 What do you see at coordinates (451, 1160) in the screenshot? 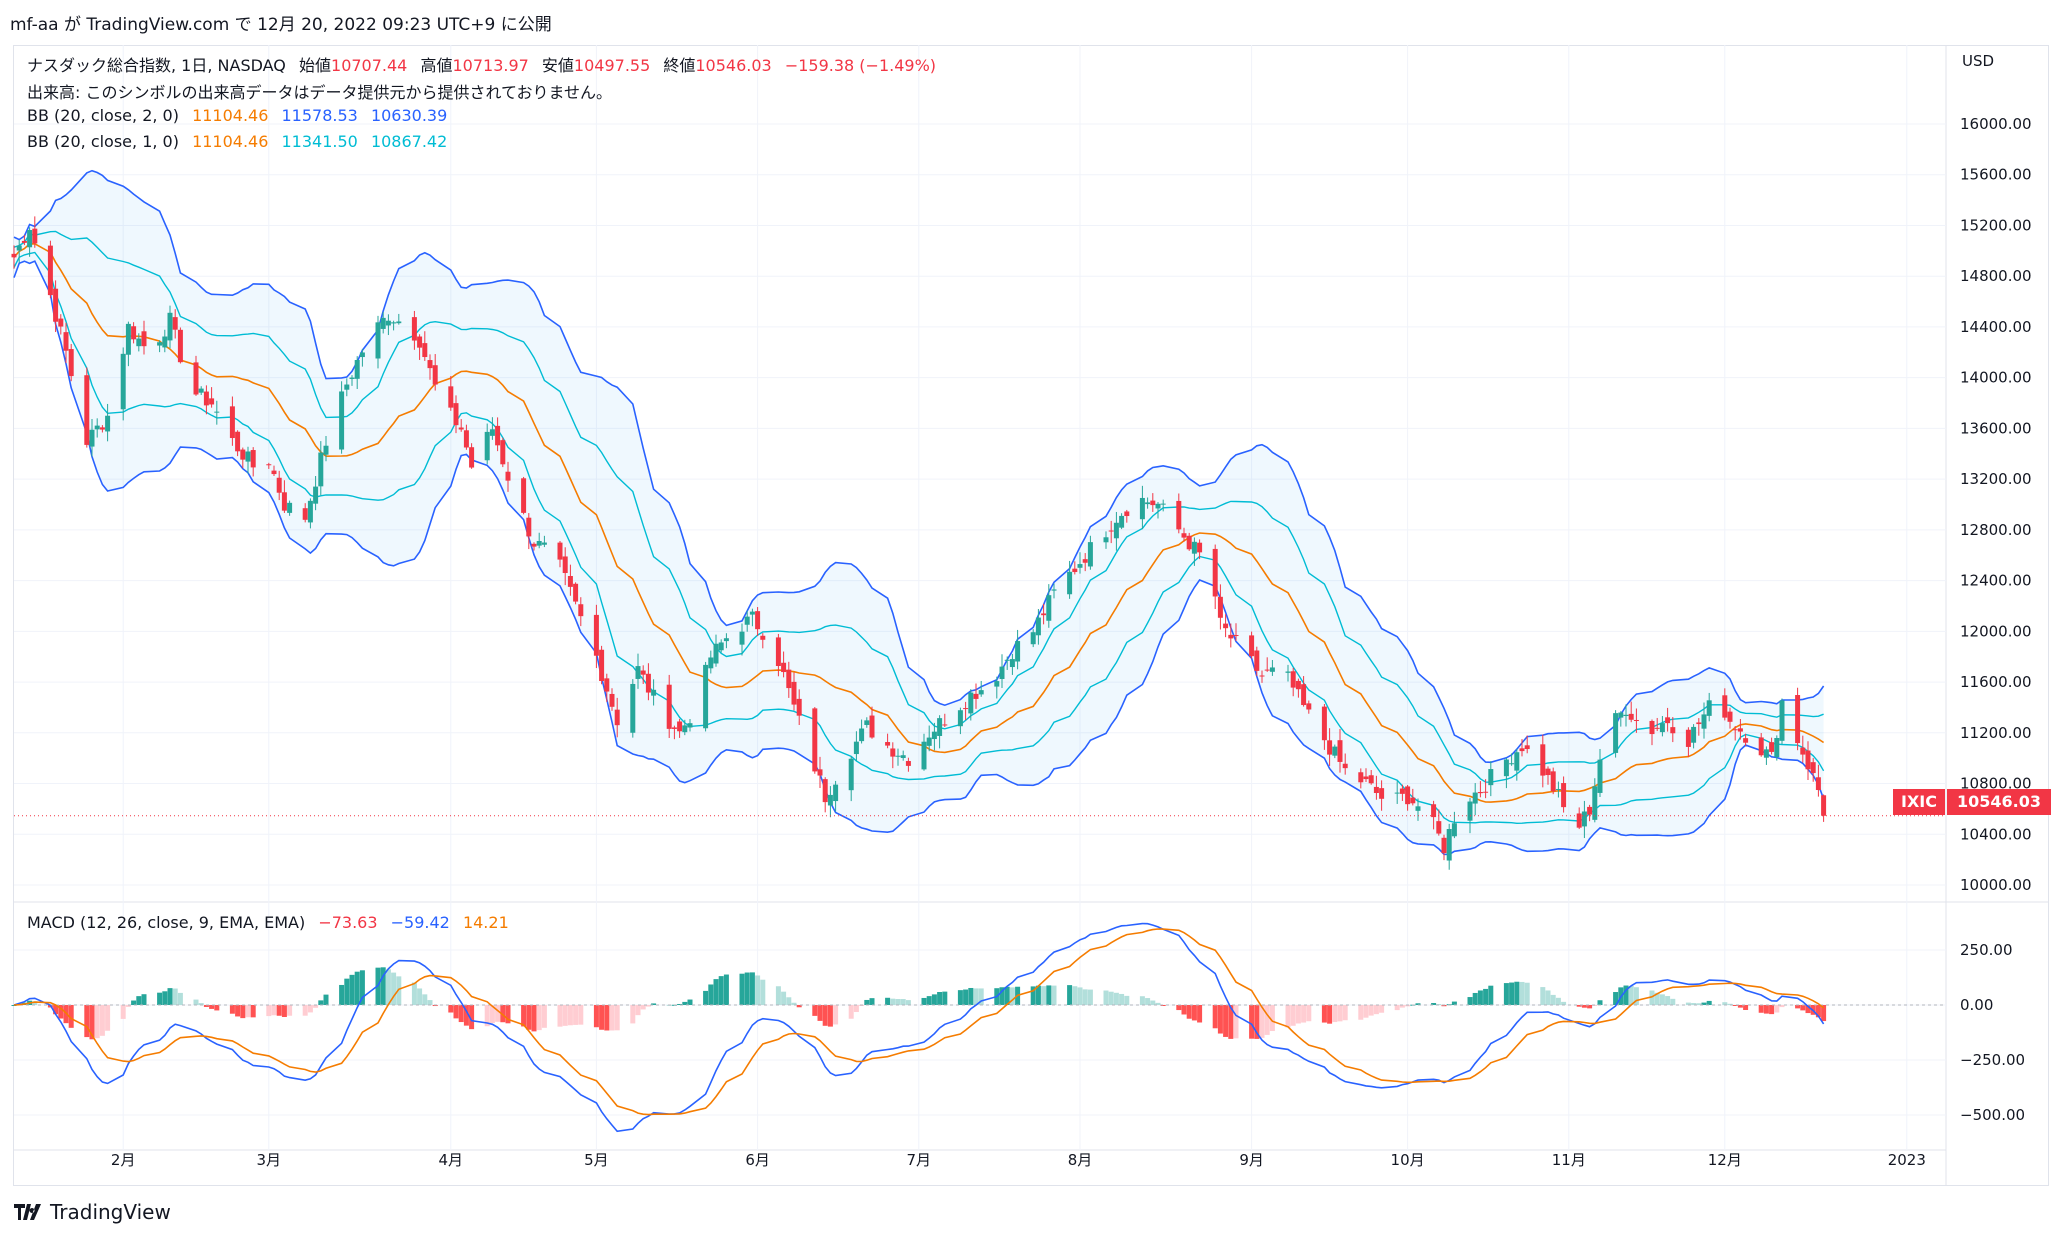
I see `x-tick-label: 4月` at bounding box center [451, 1160].